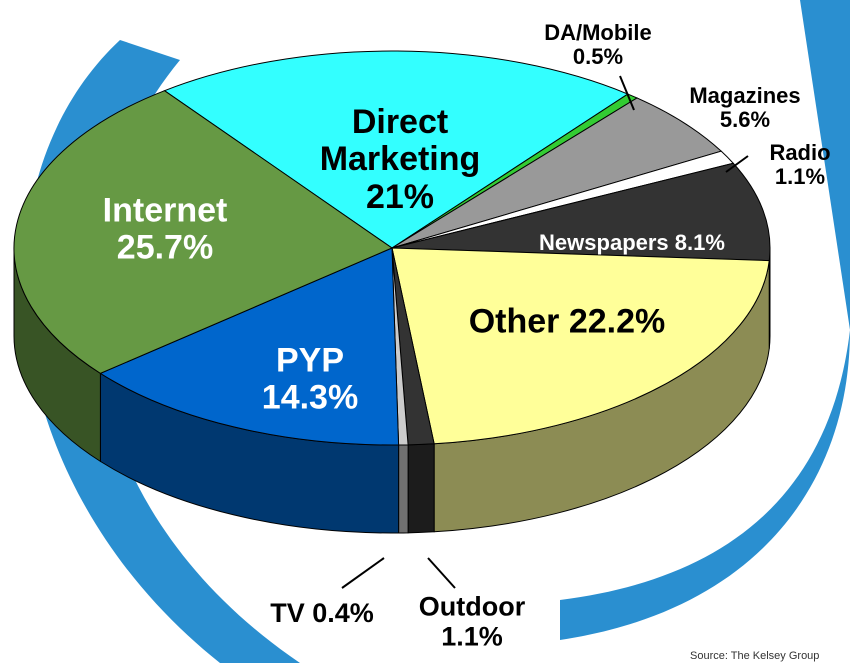 The image size is (850, 663). I want to click on slice-label: Other 22.2%, so click(567, 321).